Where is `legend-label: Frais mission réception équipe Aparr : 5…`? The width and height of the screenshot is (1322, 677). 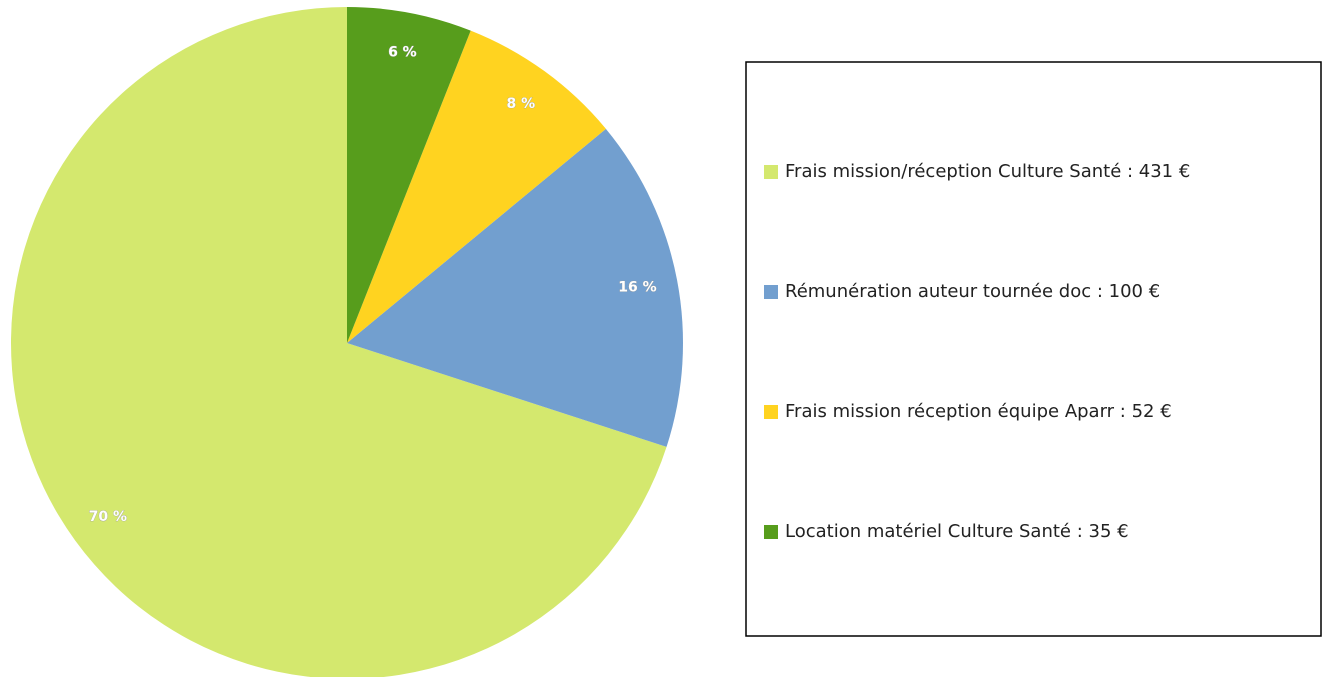
legend-label: Frais mission réception équipe Aparr : 5… is located at coordinates (978, 411).